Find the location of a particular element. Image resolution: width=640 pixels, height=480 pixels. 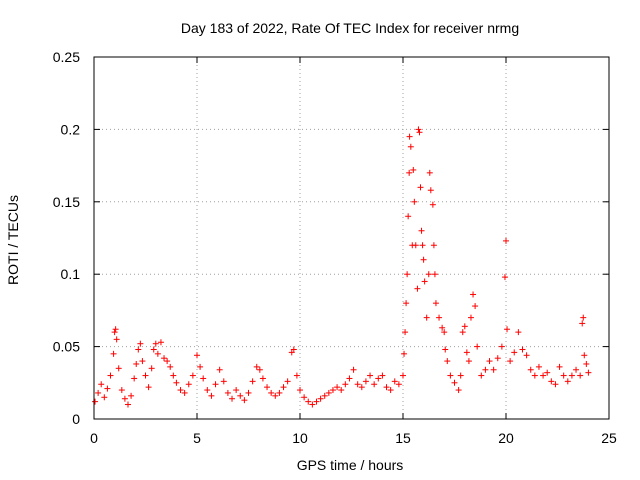

y-tick-label: 0.05 is located at coordinates (66, 347).